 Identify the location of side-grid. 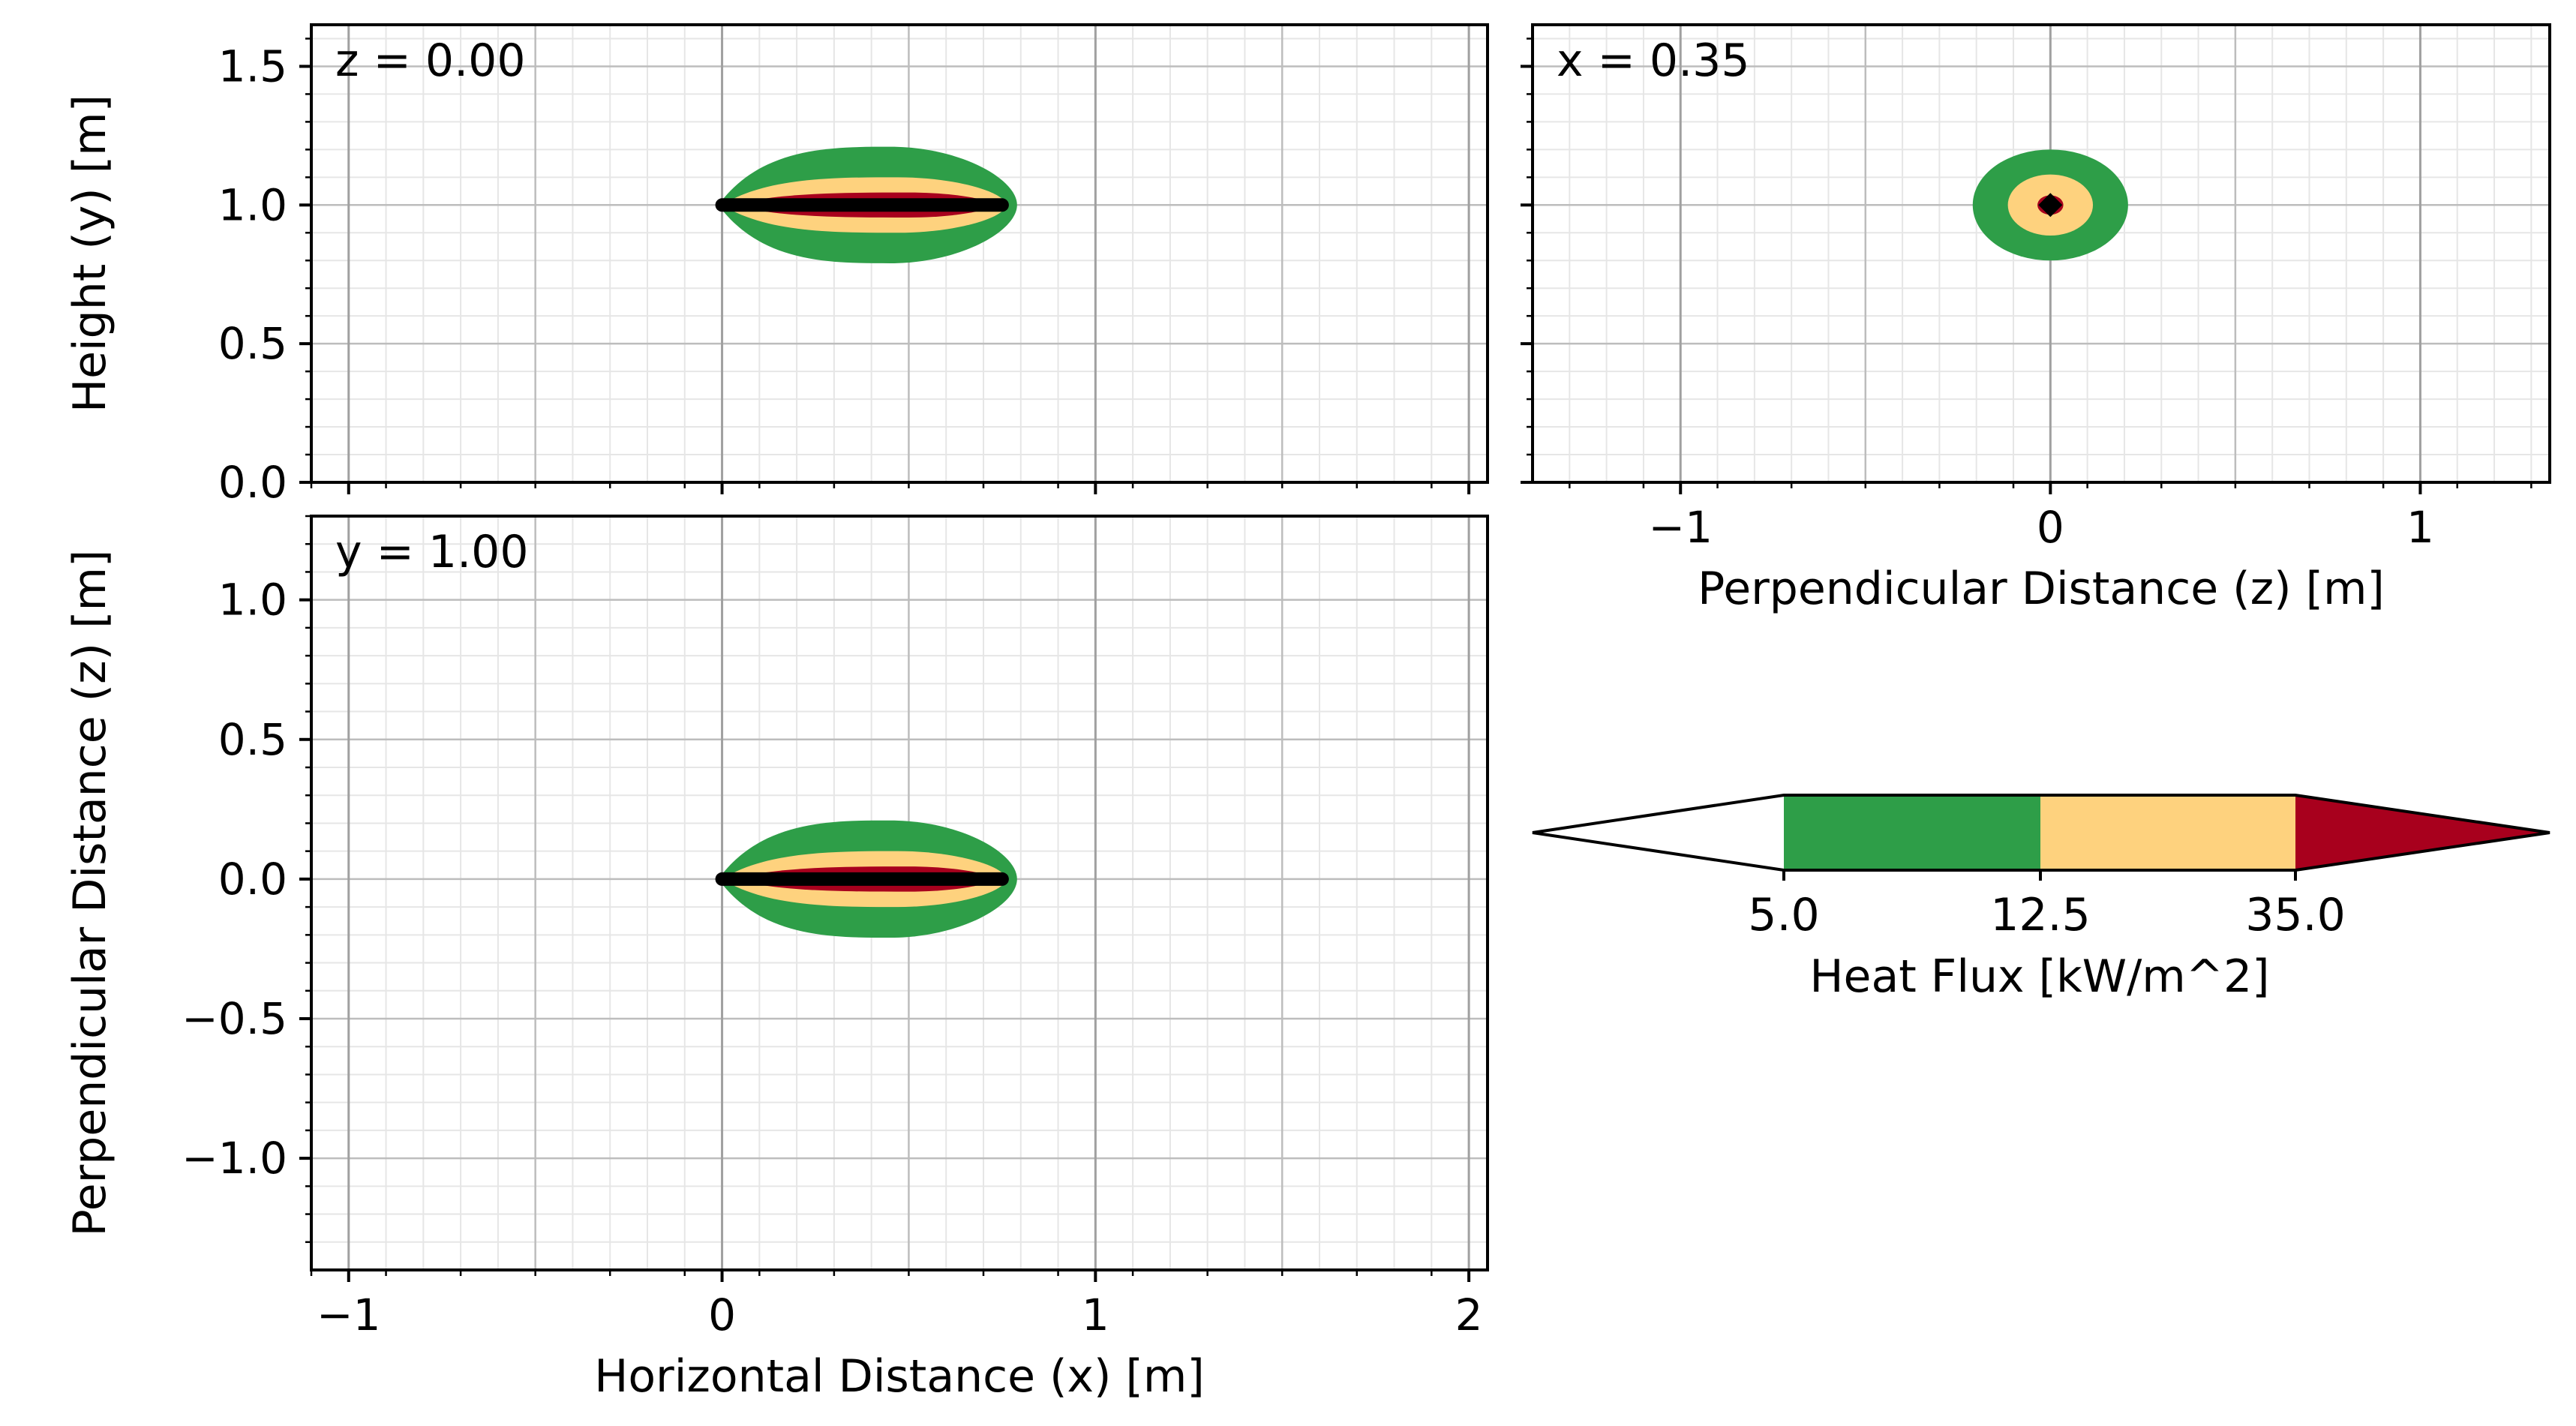
(899, 253).